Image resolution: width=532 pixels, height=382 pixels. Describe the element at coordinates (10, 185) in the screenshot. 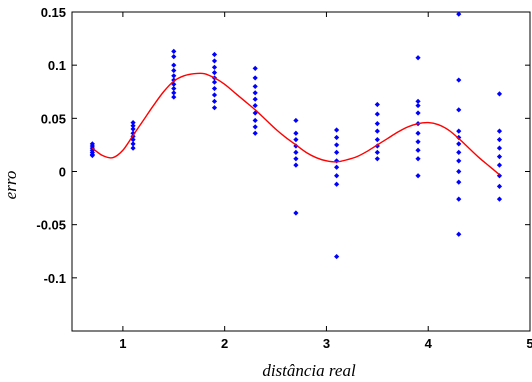

I see `y-axis-label: erro` at that location.